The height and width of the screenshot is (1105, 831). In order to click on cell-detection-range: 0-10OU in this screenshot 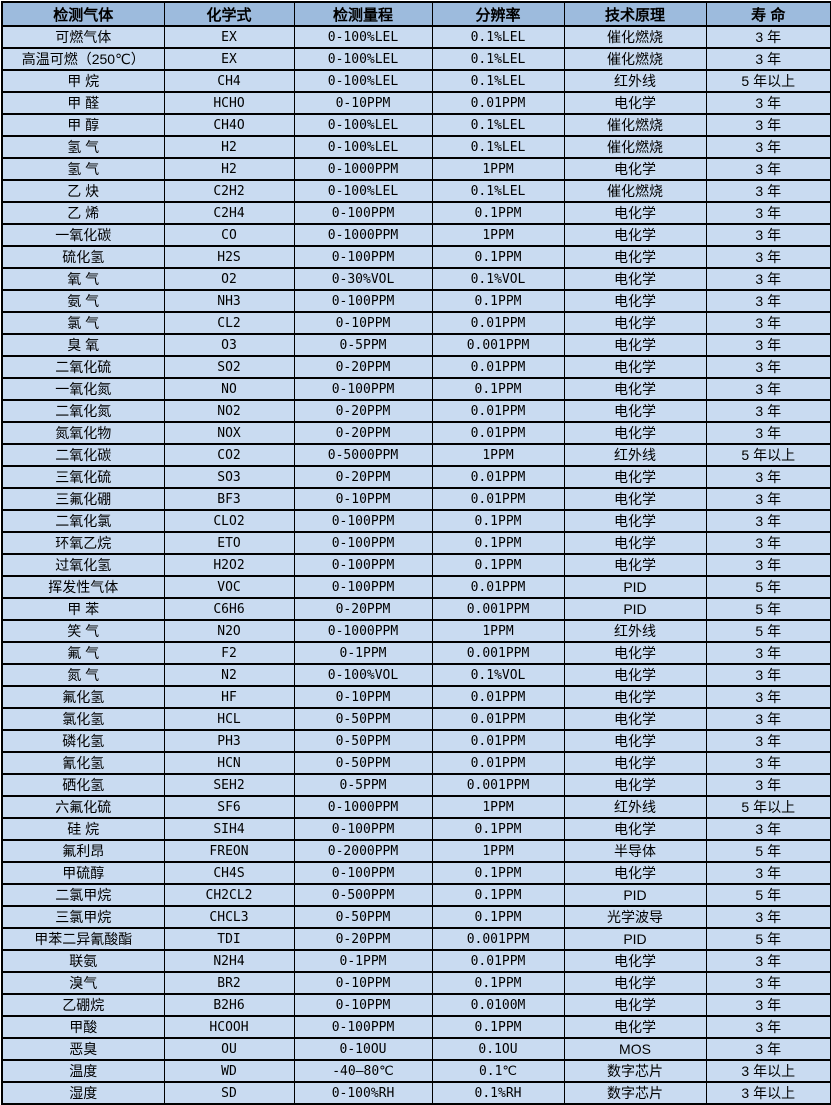, I will do `click(363, 1049)`.